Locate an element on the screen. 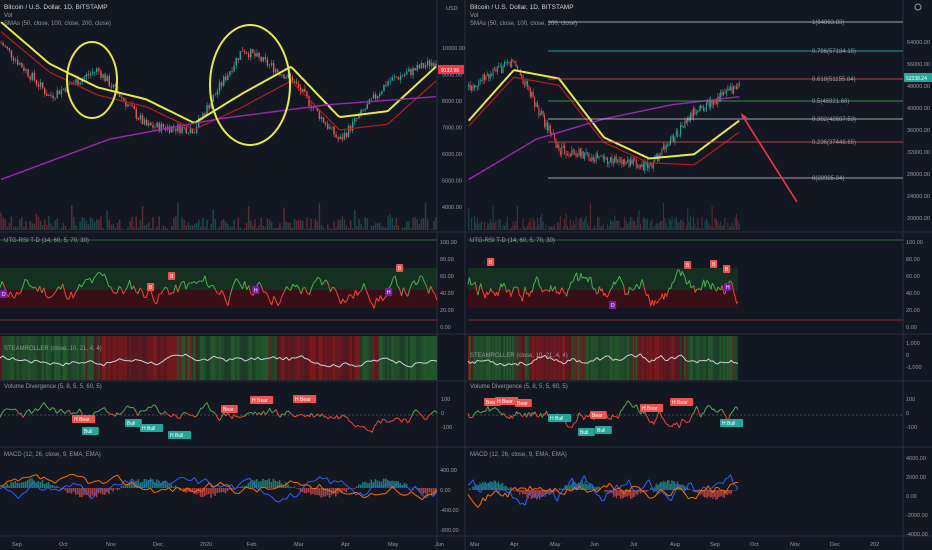 This screenshot has width=932, height=550. voldiv-tick-label: -100 is located at coordinates (446, 428).